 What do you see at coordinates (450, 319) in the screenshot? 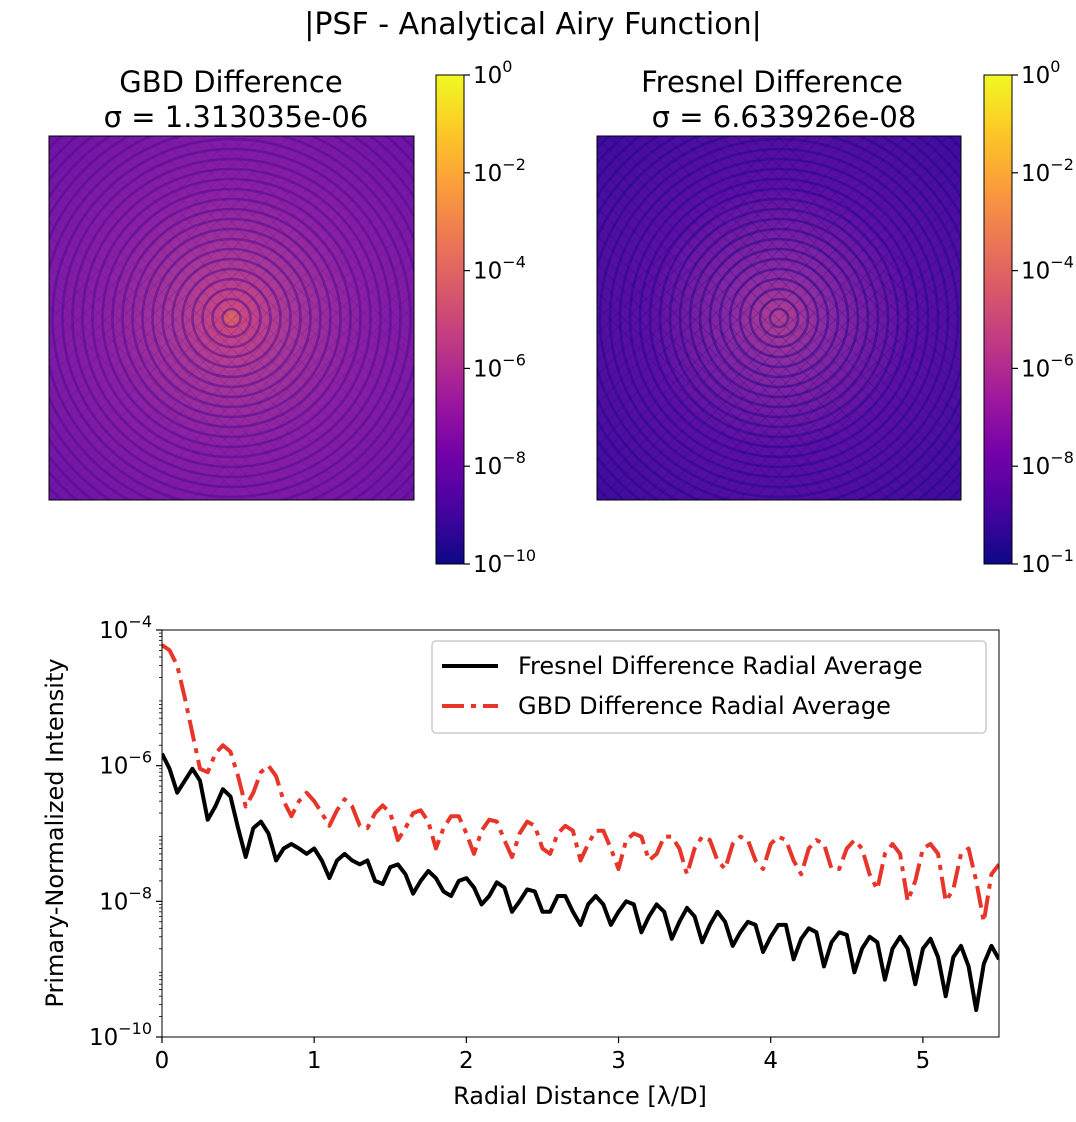
I see `gbd-colorbar` at bounding box center [450, 319].